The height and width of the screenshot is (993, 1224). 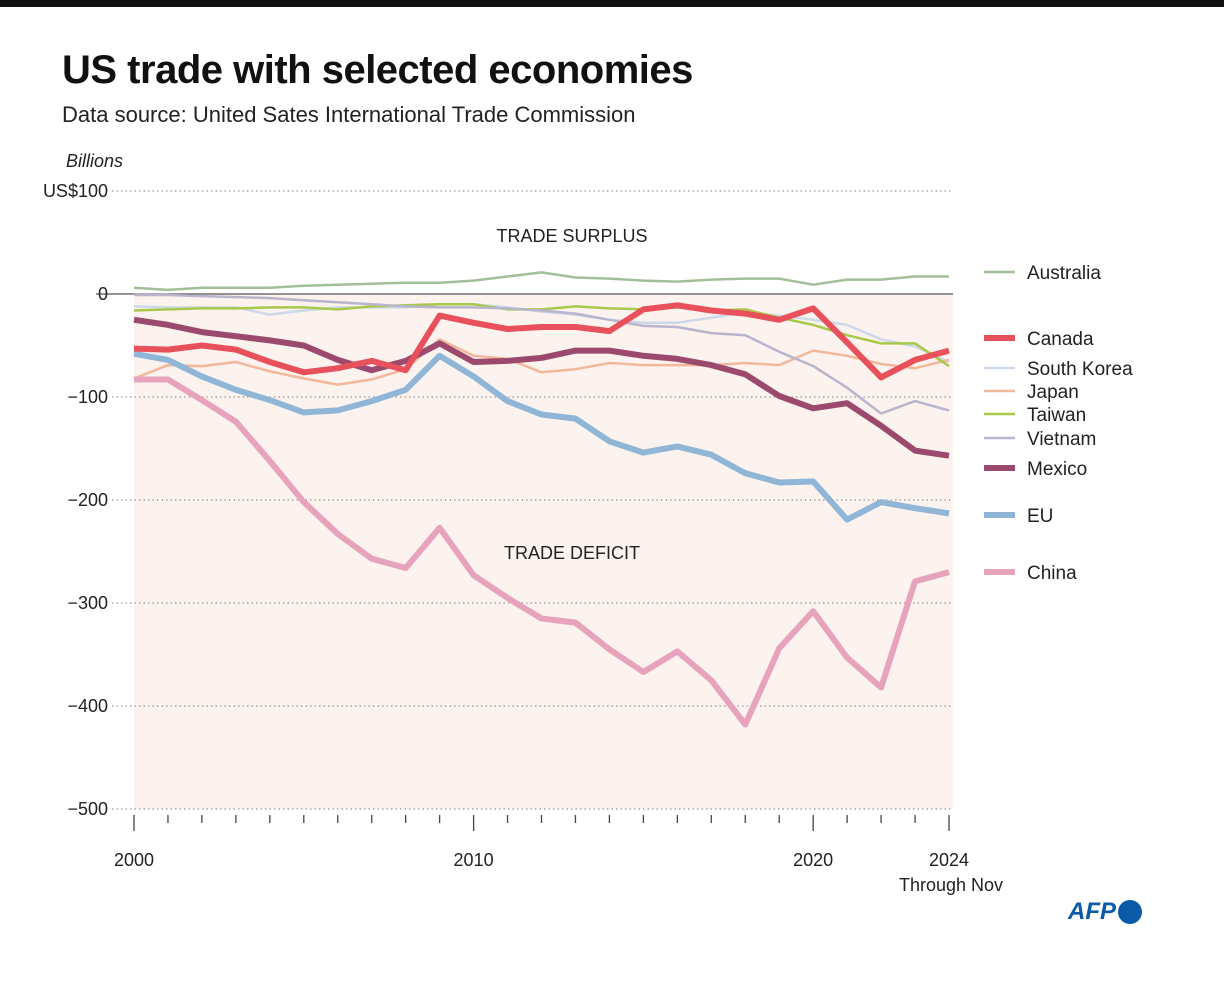 I want to click on x-axis-note: Through Nov, so click(x=951, y=885).